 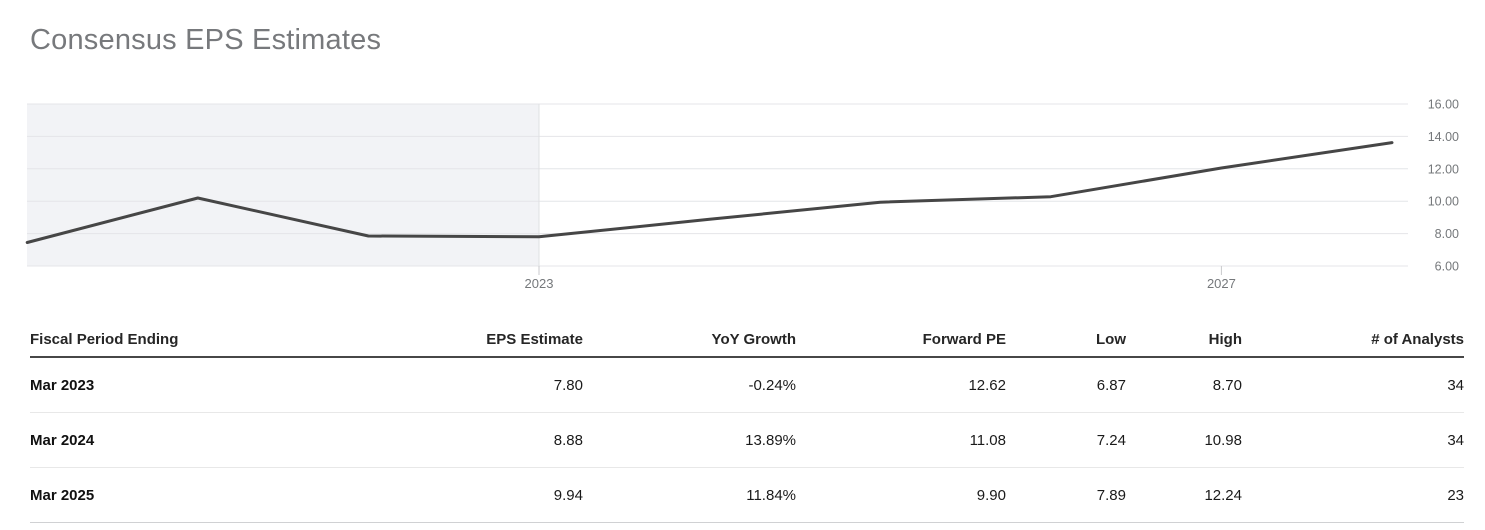 I want to click on cell-high: 8.70, so click(x=1184, y=385).